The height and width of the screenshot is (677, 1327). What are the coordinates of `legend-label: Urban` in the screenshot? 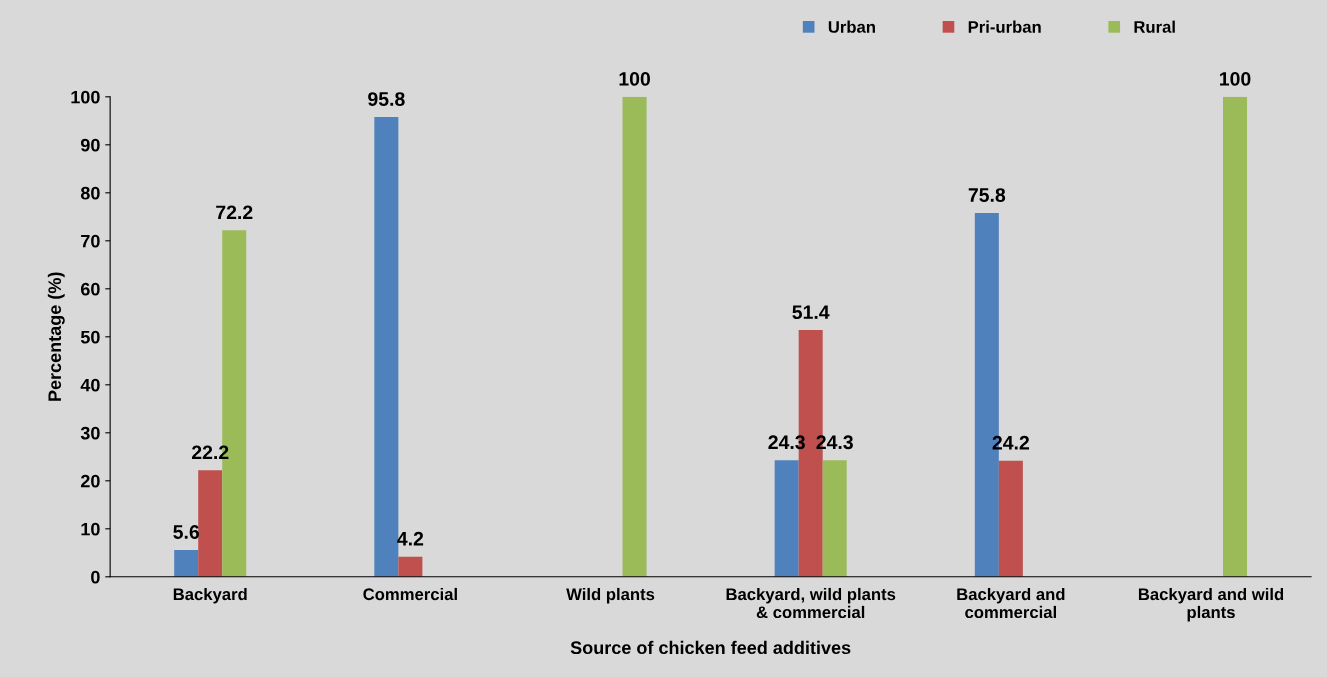 It's located at (851, 26).